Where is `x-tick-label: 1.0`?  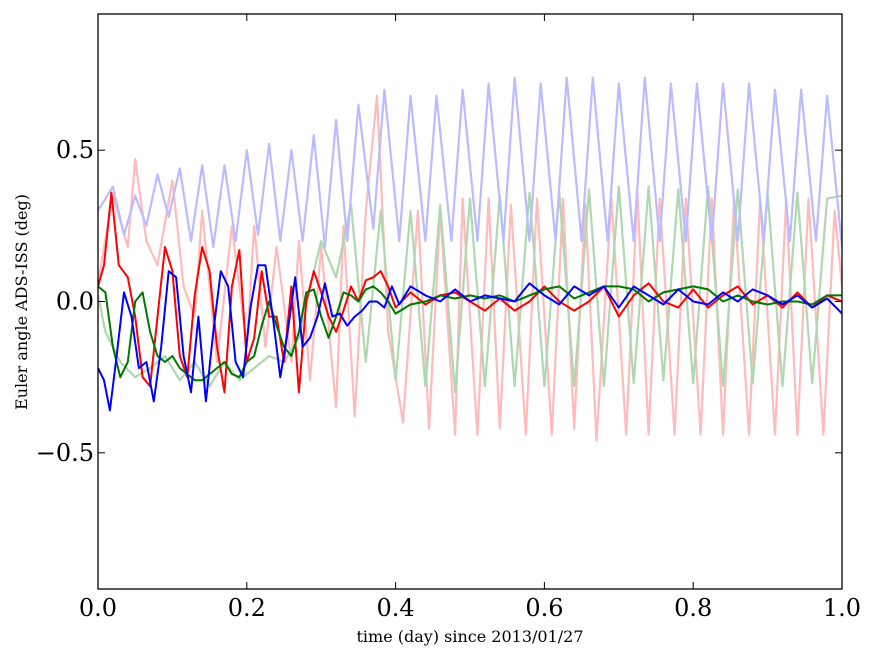 x-tick-label: 1.0 is located at coordinates (842, 608).